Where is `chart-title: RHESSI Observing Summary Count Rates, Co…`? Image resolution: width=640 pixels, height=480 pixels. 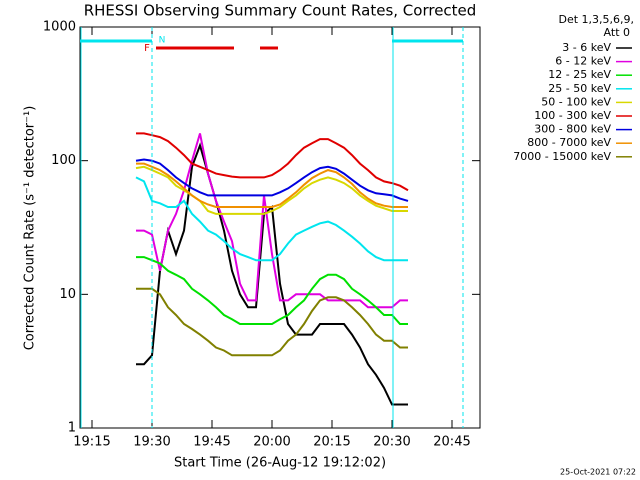 chart-title: RHESSI Observing Summary Count Rates, Co… is located at coordinates (280, 11).